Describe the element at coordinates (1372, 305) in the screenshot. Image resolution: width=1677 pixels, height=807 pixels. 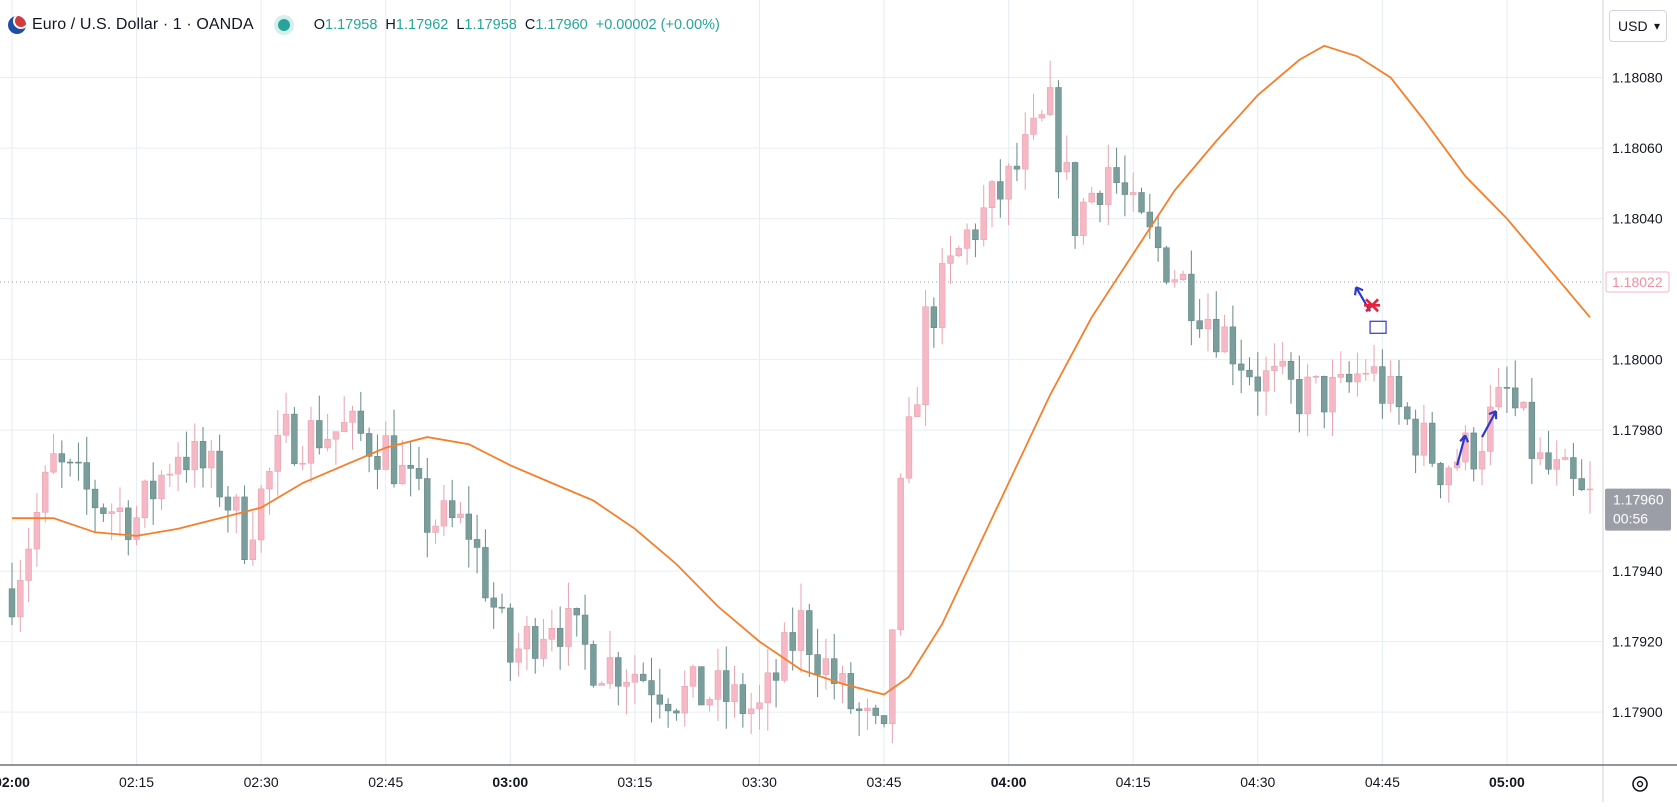
I see `annotation-cross` at that location.